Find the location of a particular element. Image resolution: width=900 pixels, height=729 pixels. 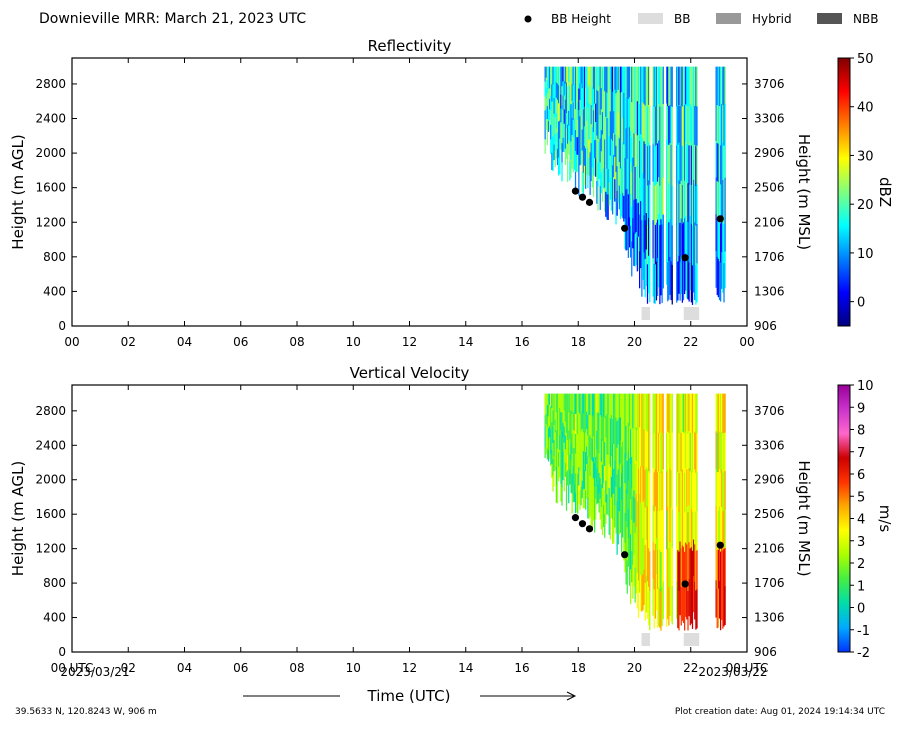

x-tick-label: 18 is located at coordinates (578, 342).